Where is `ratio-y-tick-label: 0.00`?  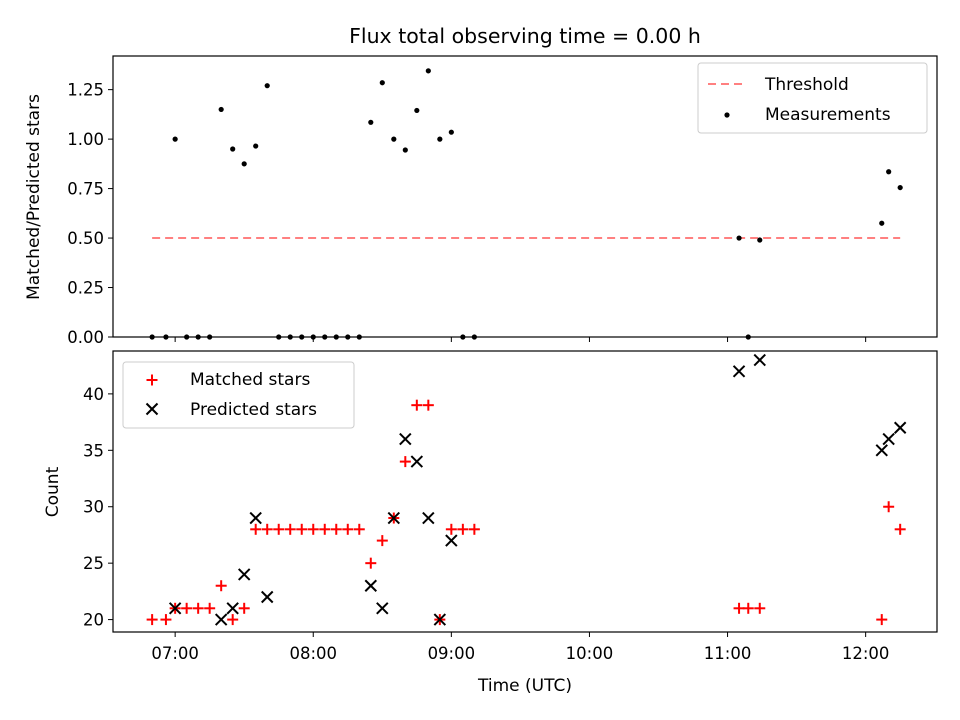
ratio-y-tick-label: 0.00 is located at coordinates (85, 337).